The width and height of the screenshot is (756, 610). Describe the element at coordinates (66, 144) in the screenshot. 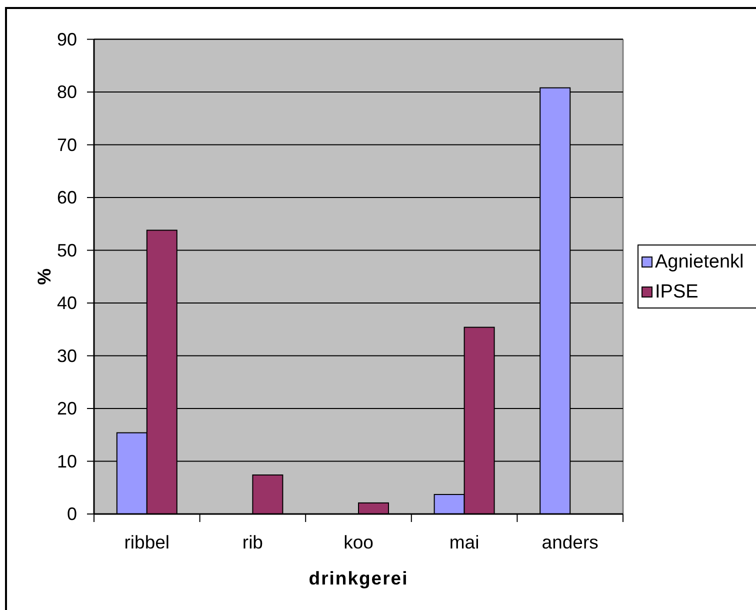

I see `y-tick-label: 70` at that location.